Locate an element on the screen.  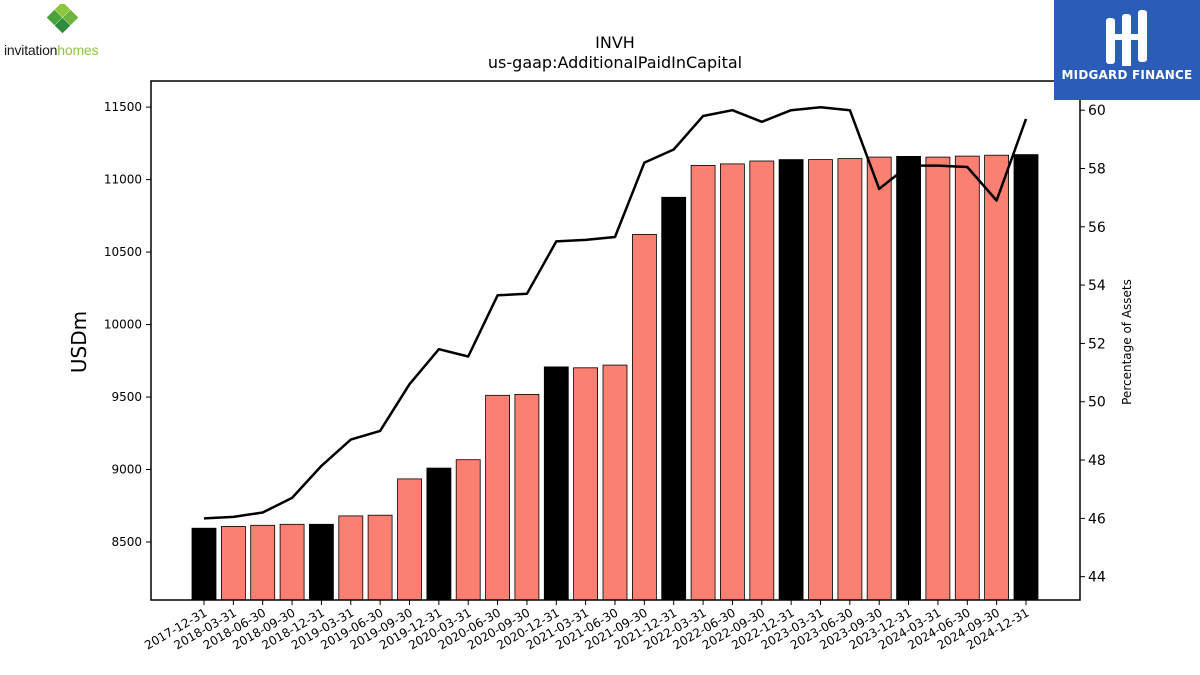
y-tick-label: 10500 is located at coordinates (123, 252).